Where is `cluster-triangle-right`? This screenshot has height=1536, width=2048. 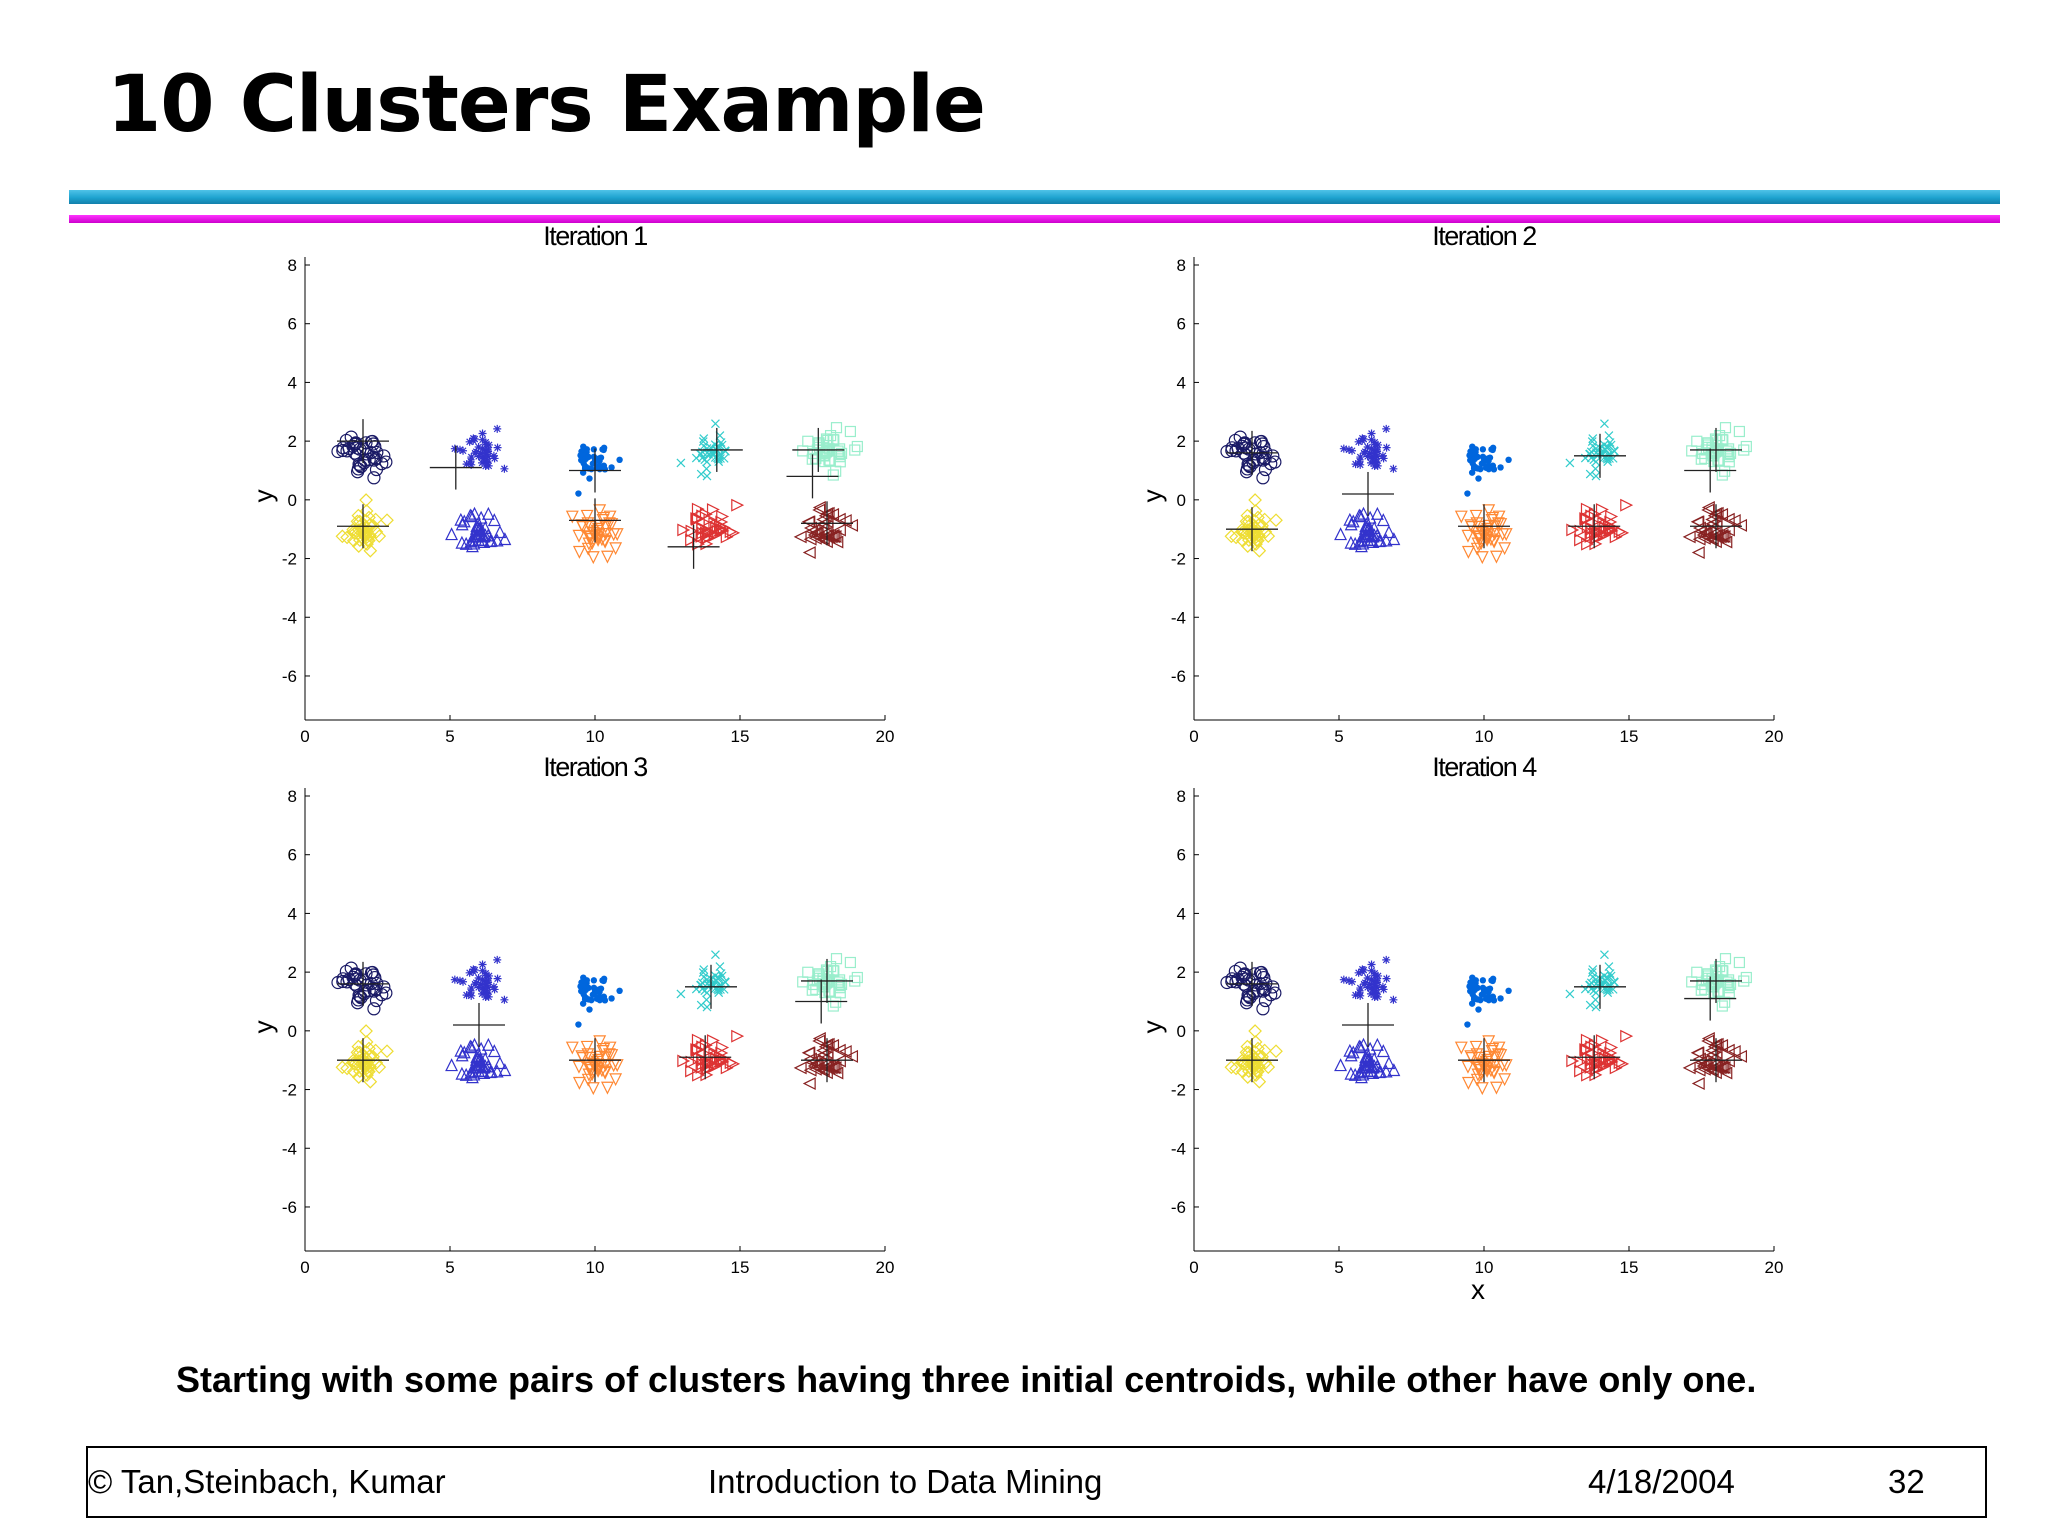
cluster-triangle-right is located at coordinates (1600, 1055).